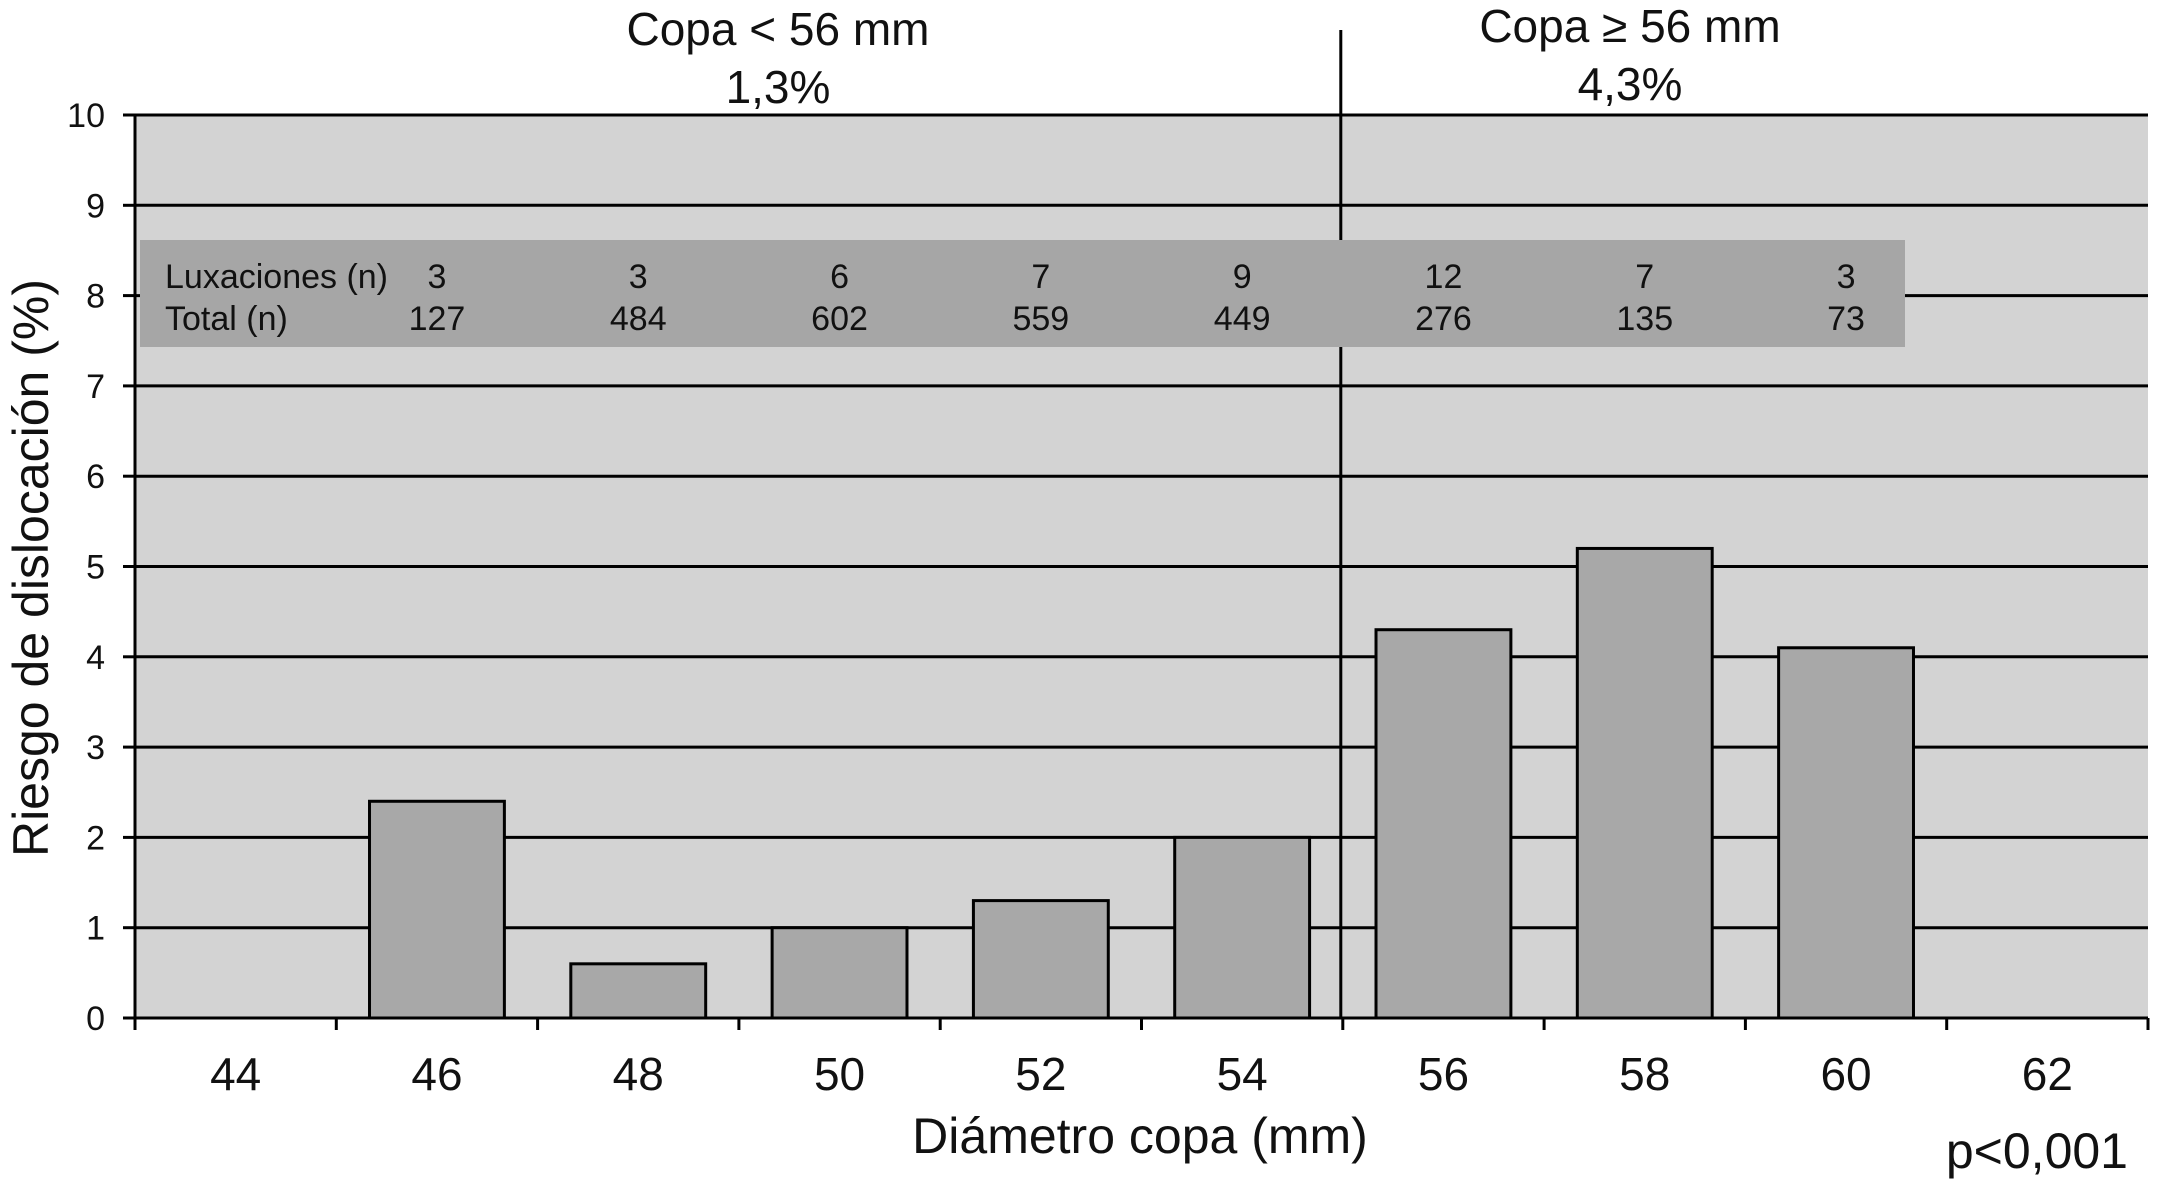 This screenshot has width=2160, height=1181. I want to click on x-tick-label: 56, so click(1443, 1074).